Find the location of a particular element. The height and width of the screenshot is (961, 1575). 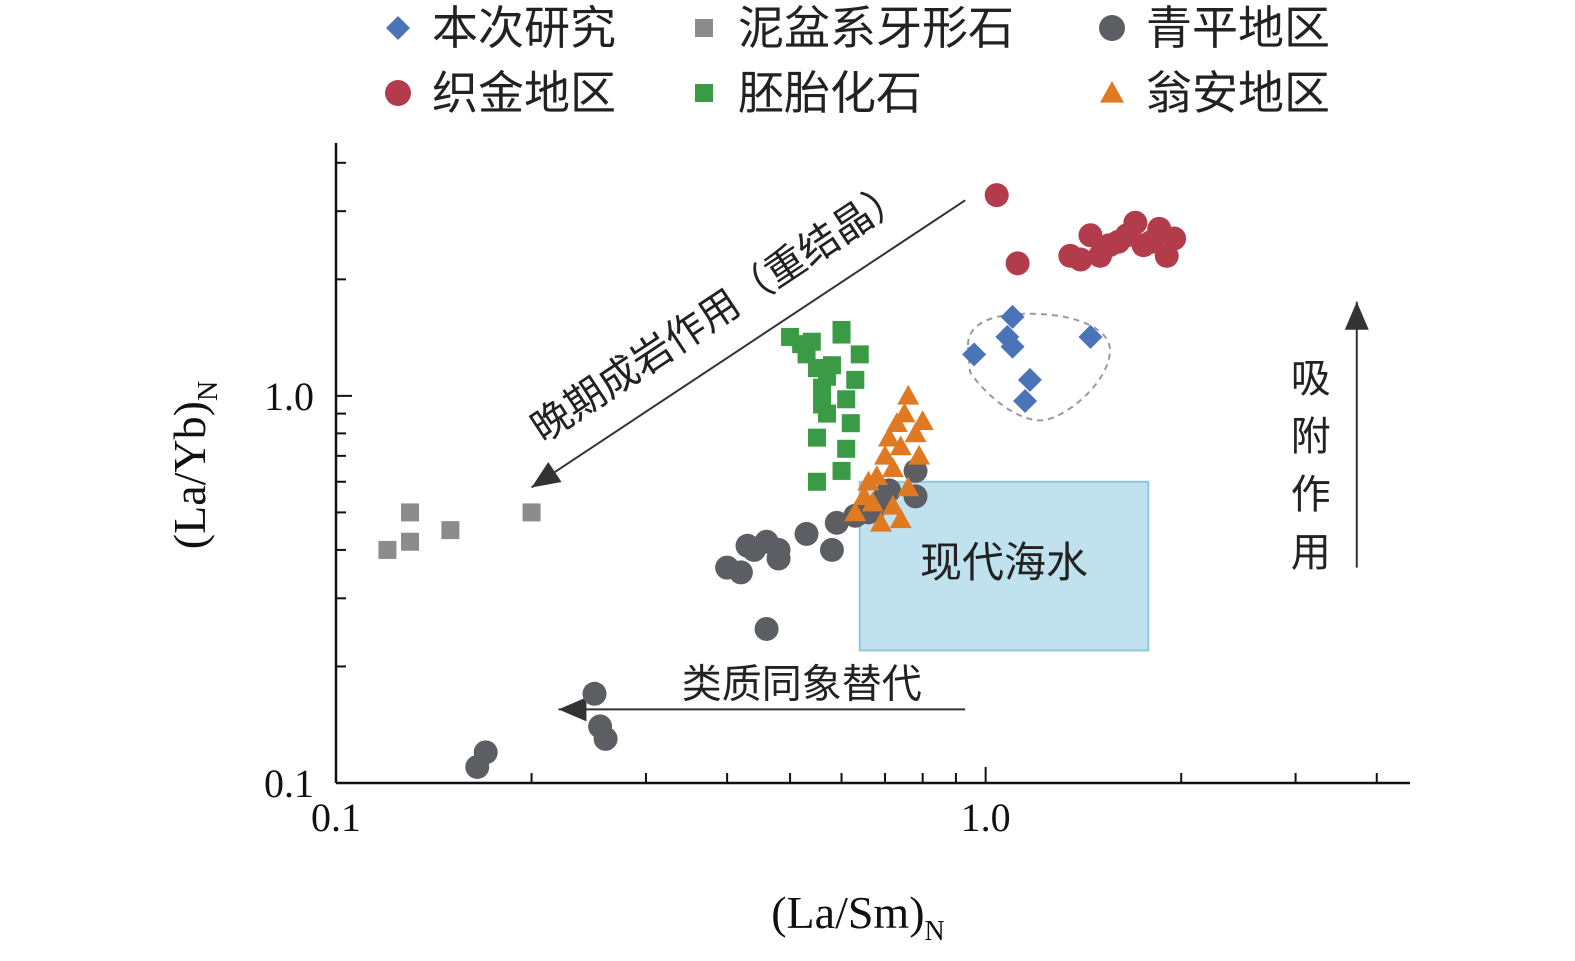

adsorption-label-char: 吸 is located at coordinates (1311, 379).